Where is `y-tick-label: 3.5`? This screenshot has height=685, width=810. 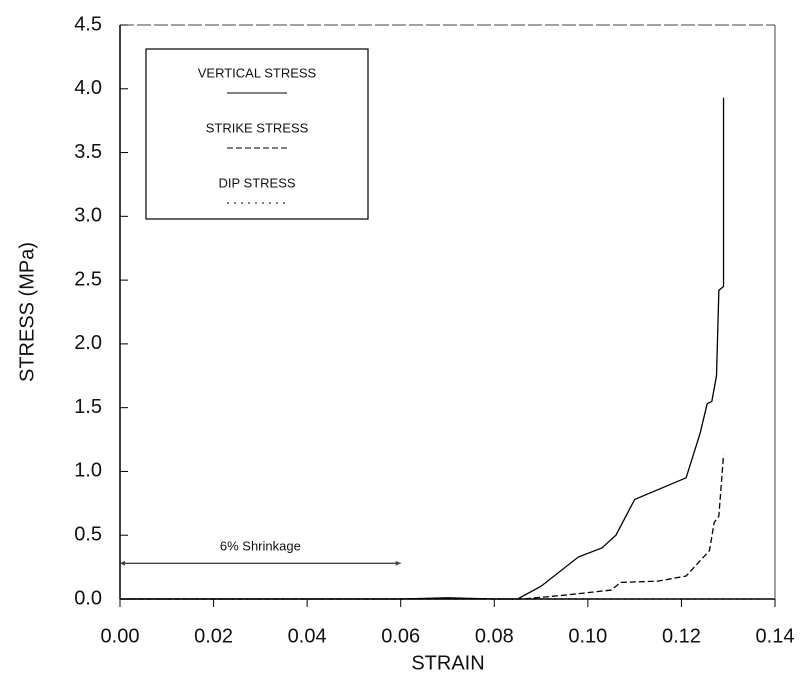
y-tick-label: 3.5 is located at coordinates (88, 152).